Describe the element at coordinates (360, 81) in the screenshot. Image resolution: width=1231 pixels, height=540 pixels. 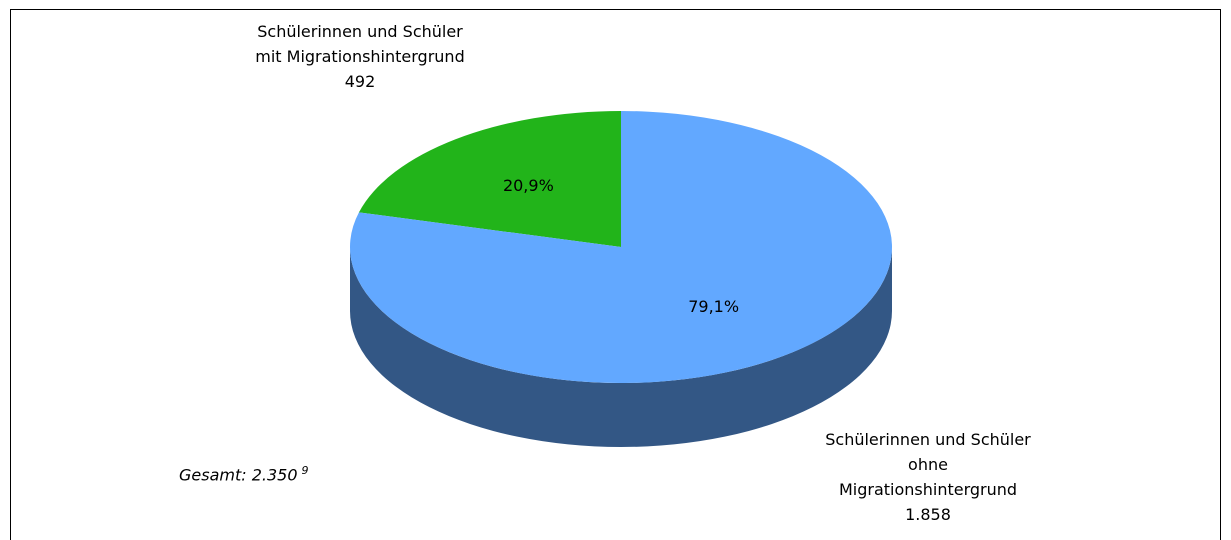
I see `category-count: 492` at that location.